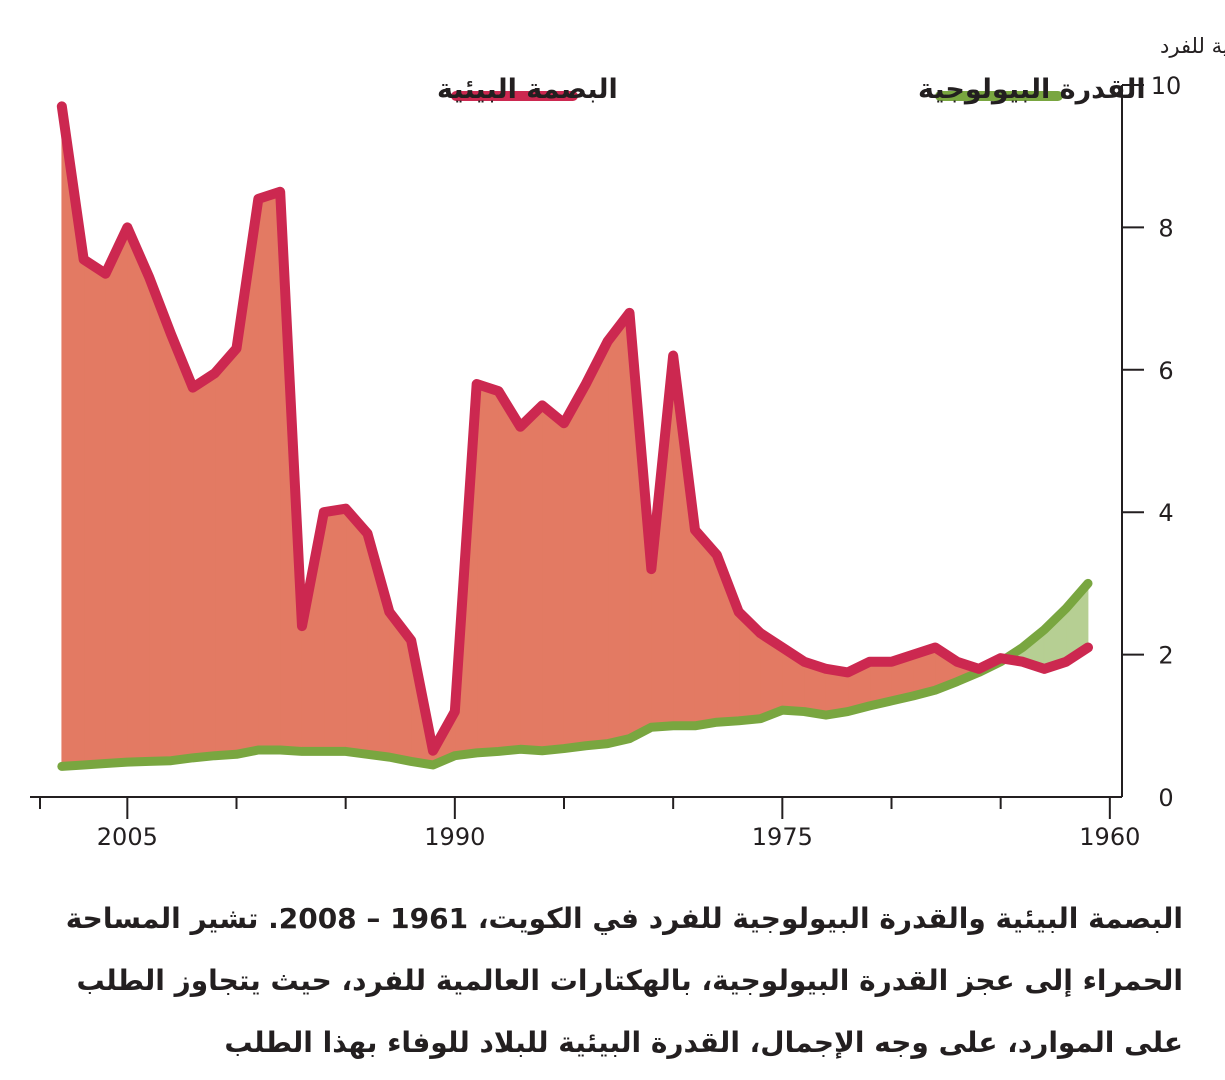 The image size is (1225, 1080). I want to click on x-tick-label: 1960, so click(1109, 837).